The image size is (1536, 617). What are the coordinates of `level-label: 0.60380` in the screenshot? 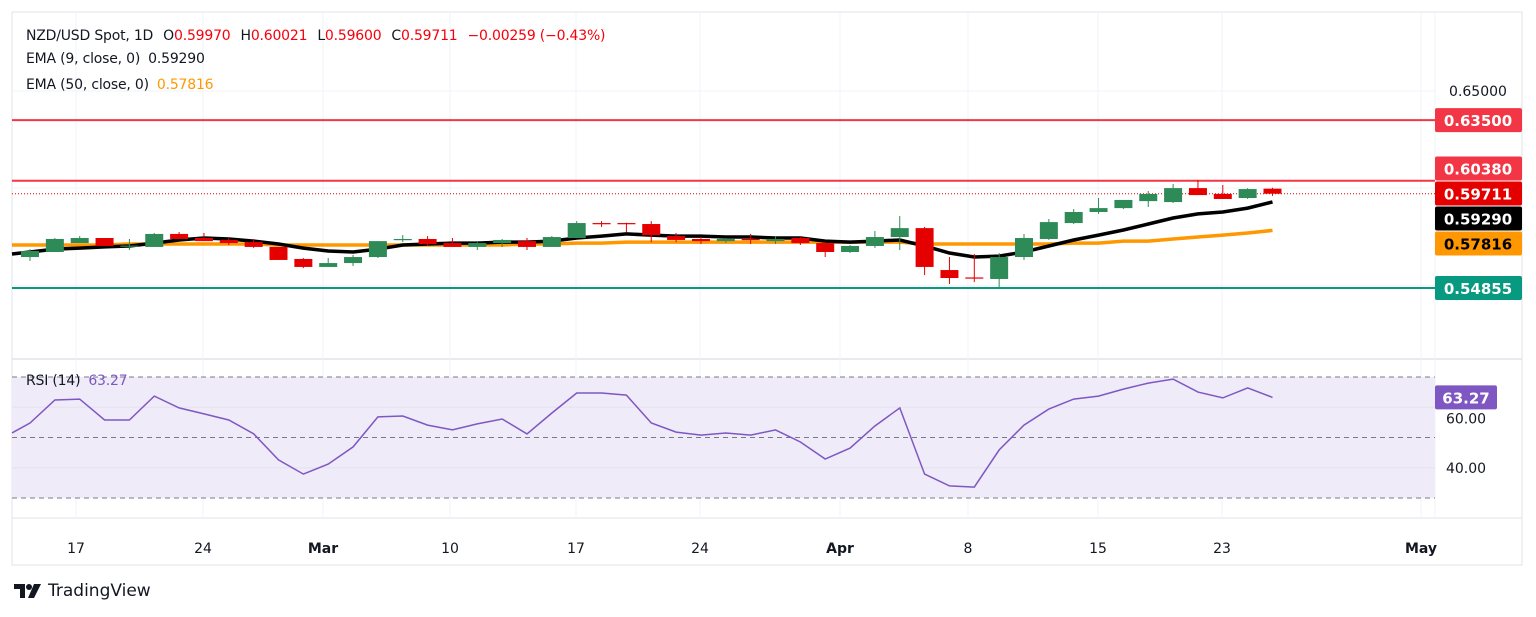 It's located at (1478, 168).